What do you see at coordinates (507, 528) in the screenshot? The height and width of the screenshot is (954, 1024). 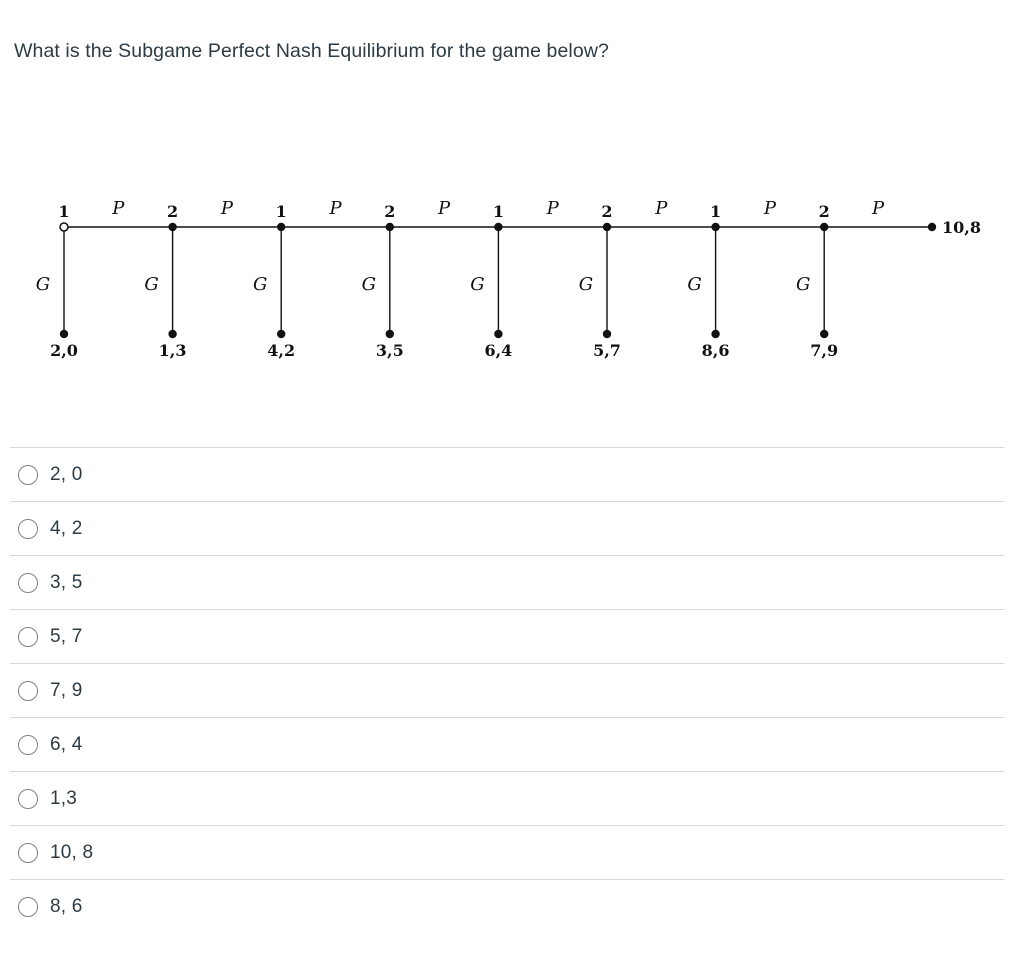 I see `answer-option-row-2: 4, 2` at bounding box center [507, 528].